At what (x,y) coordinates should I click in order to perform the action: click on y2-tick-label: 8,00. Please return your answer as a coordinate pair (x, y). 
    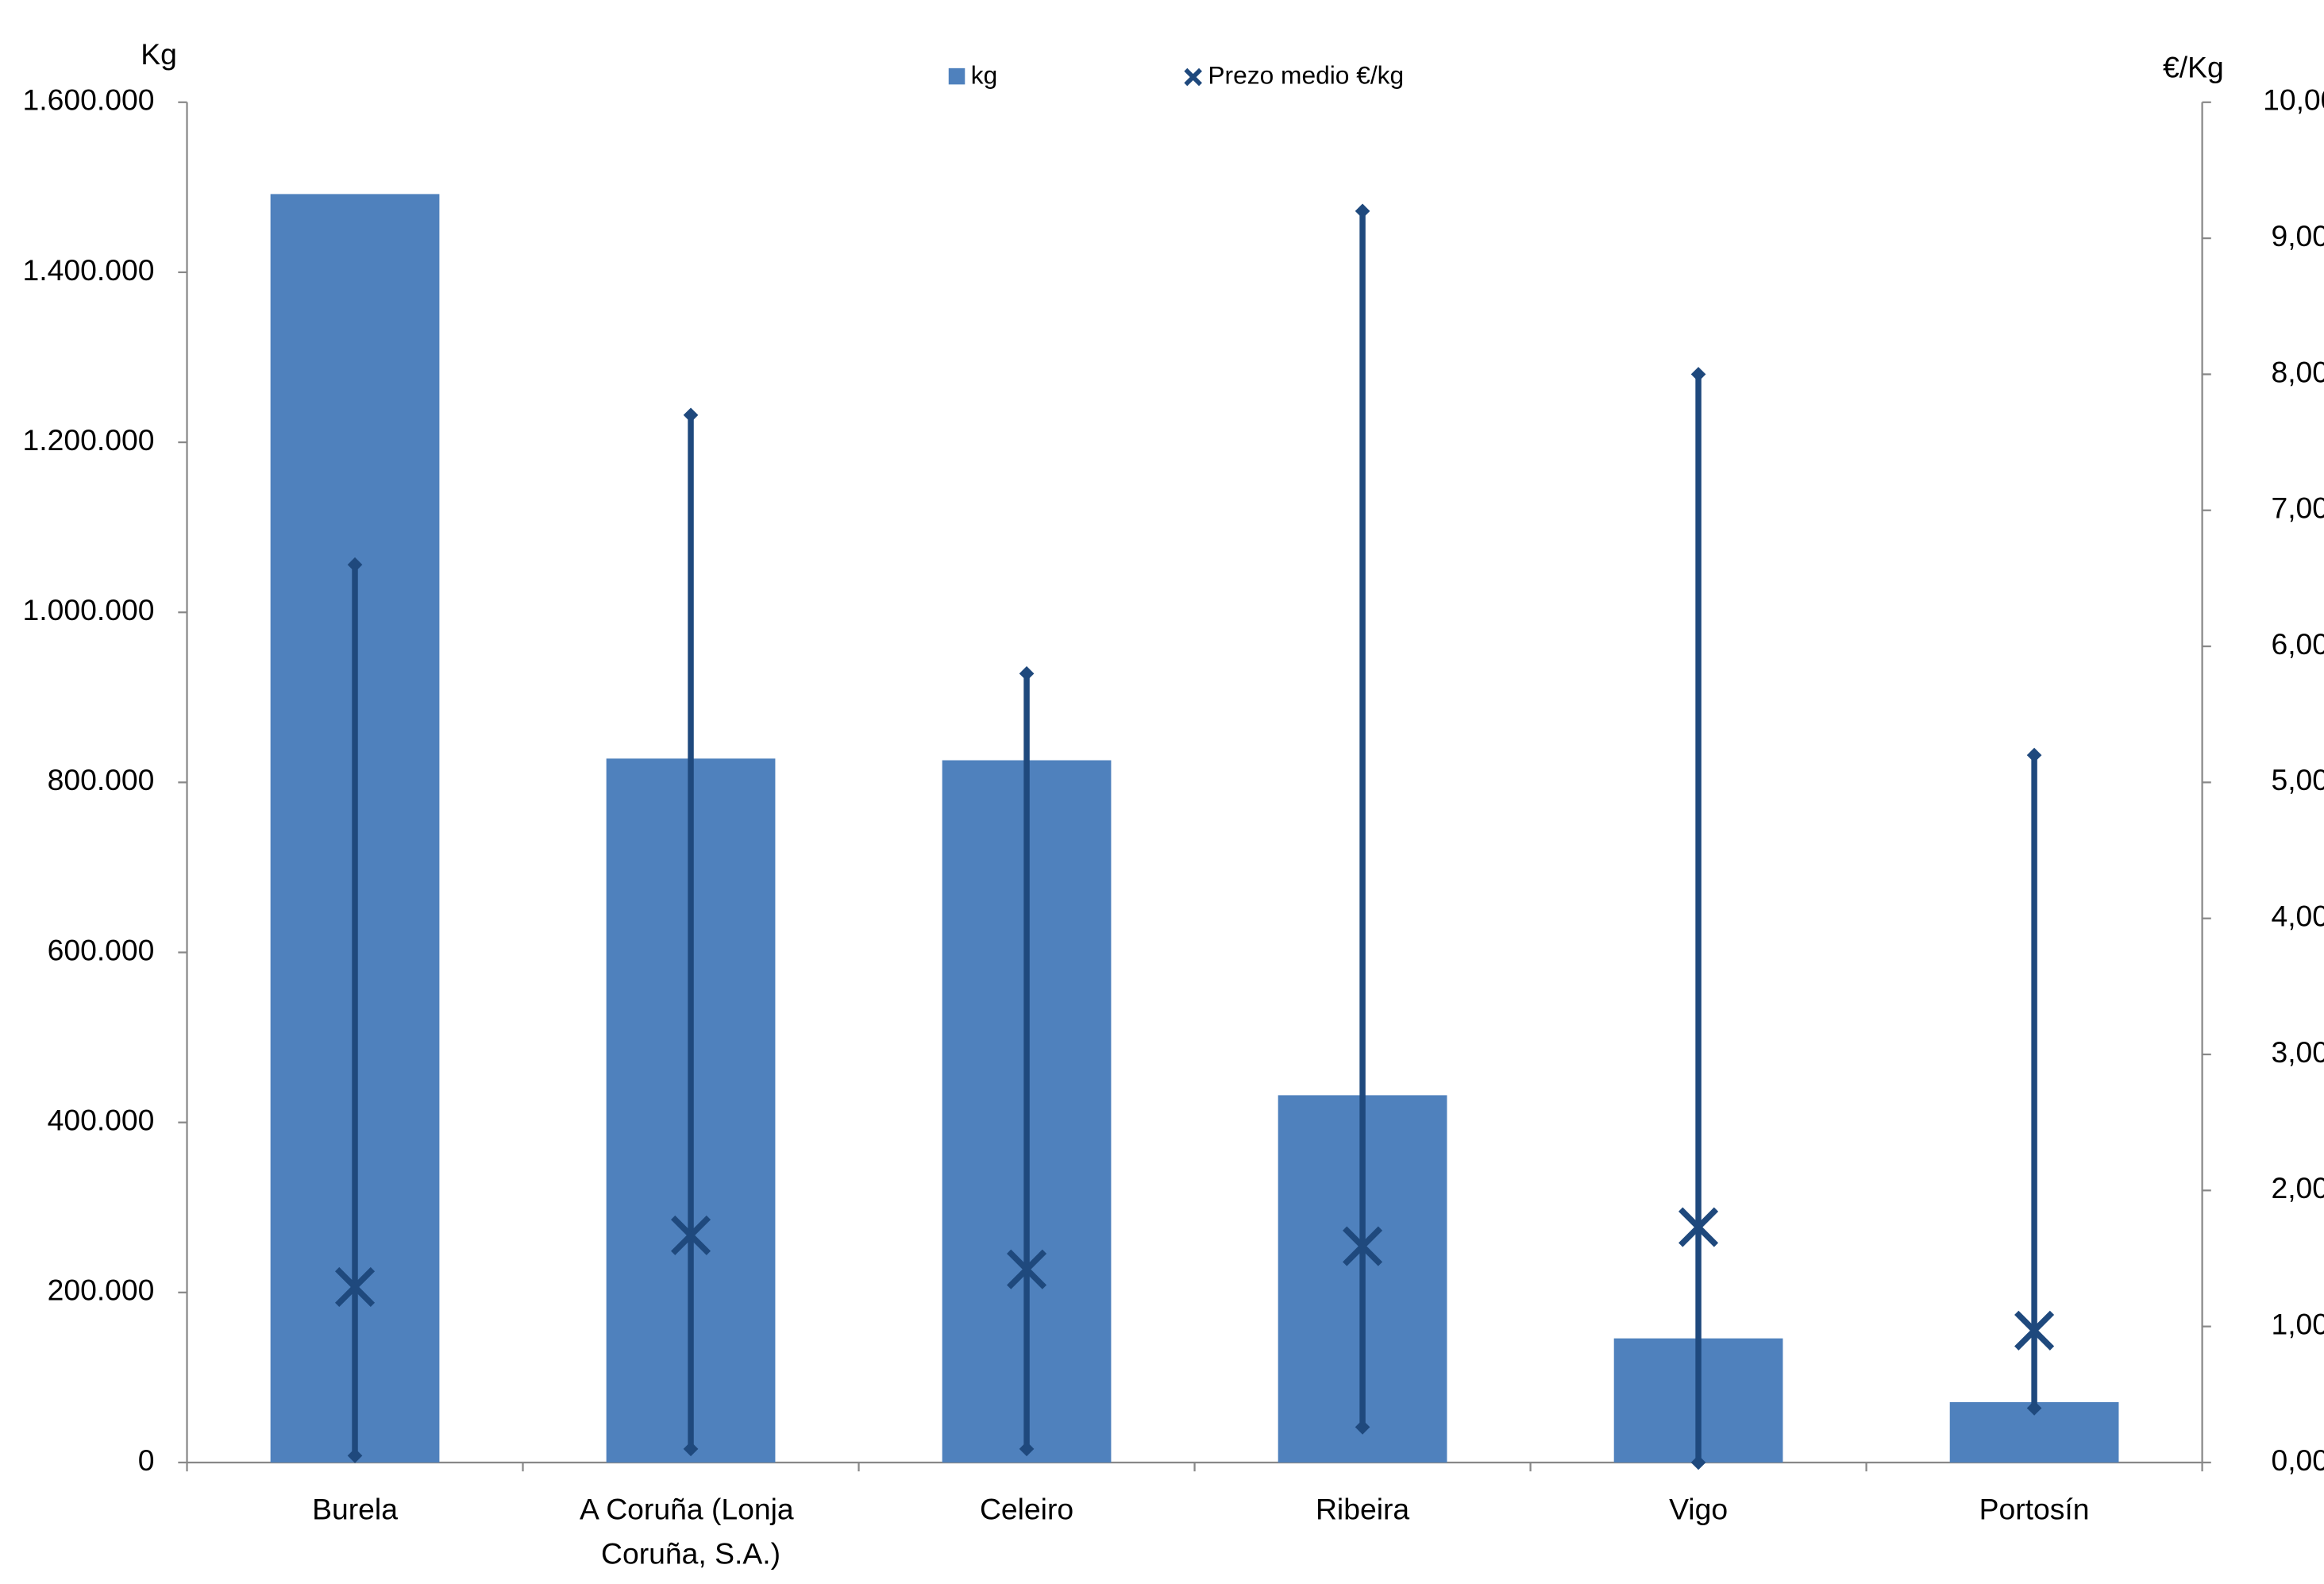
    Looking at the image, I should click on (2297, 371).